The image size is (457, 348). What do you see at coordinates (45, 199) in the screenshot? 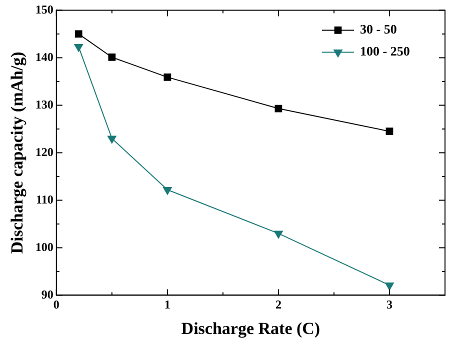
I see `y-tick-label: 110` at bounding box center [45, 199].